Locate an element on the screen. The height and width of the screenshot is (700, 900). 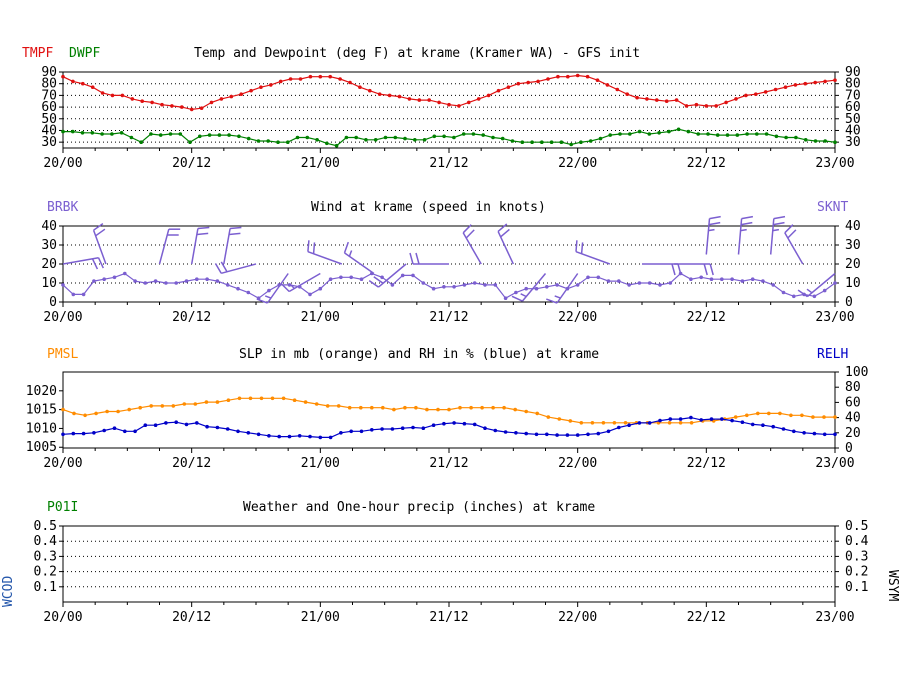
y-tick-label: 90 is located at coordinates (49, 72).